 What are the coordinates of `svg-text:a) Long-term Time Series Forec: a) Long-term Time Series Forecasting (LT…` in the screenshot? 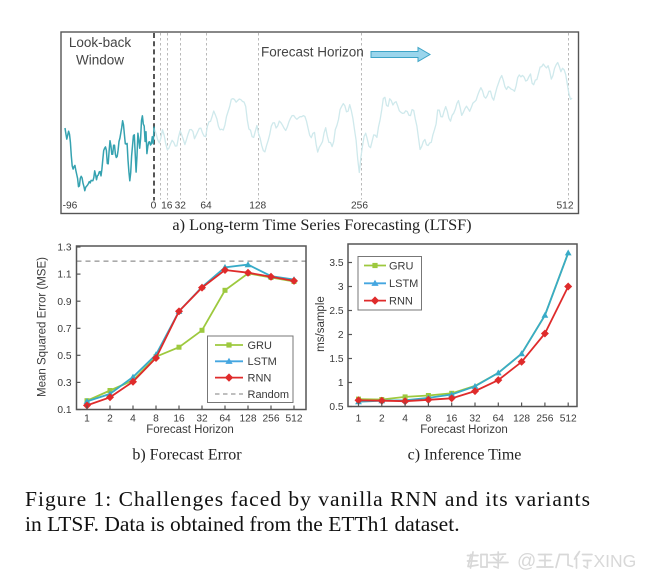 It's located at (321, 224).